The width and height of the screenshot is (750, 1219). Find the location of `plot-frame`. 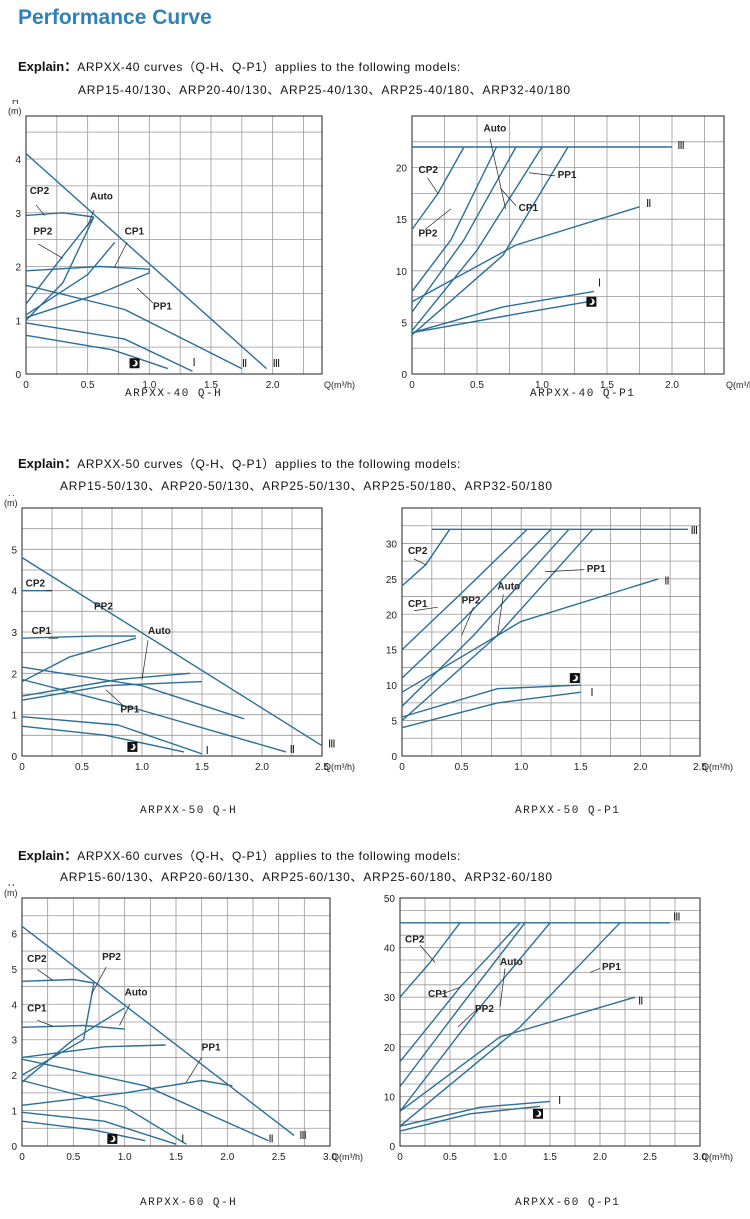

plot-frame is located at coordinates (176, 1022).